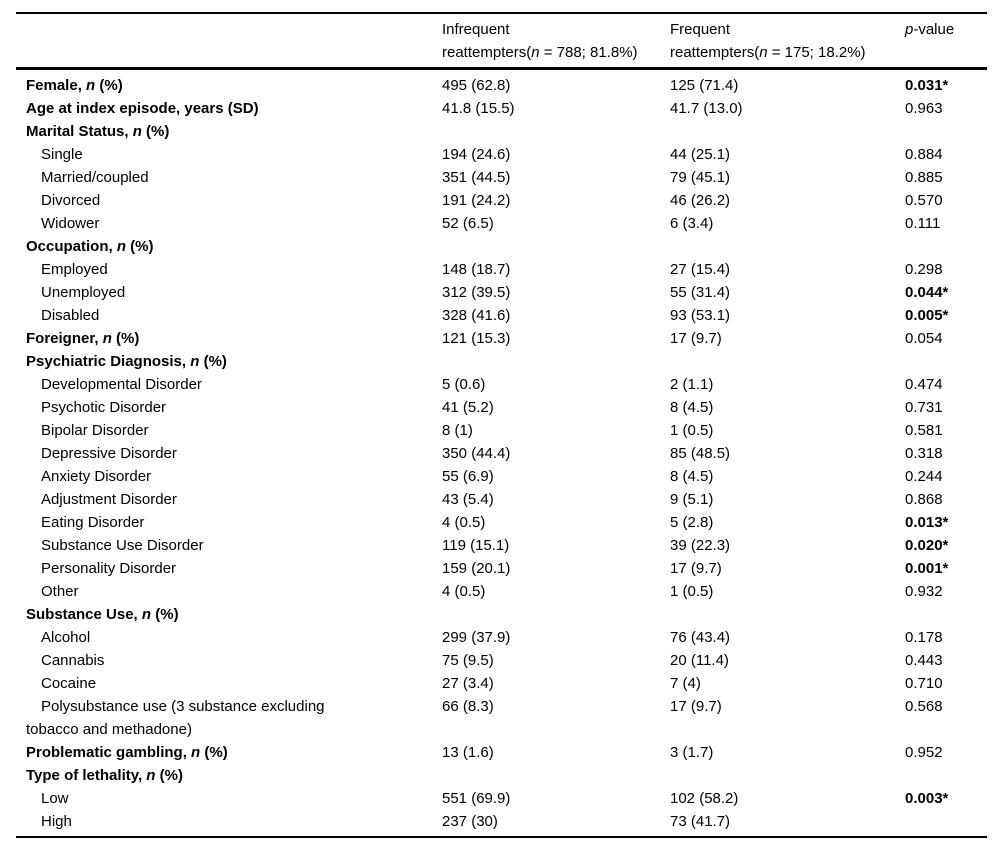 The height and width of the screenshot is (860, 1000). Describe the element at coordinates (84, 614) in the screenshot. I see `text: Substance Use,` at that location.